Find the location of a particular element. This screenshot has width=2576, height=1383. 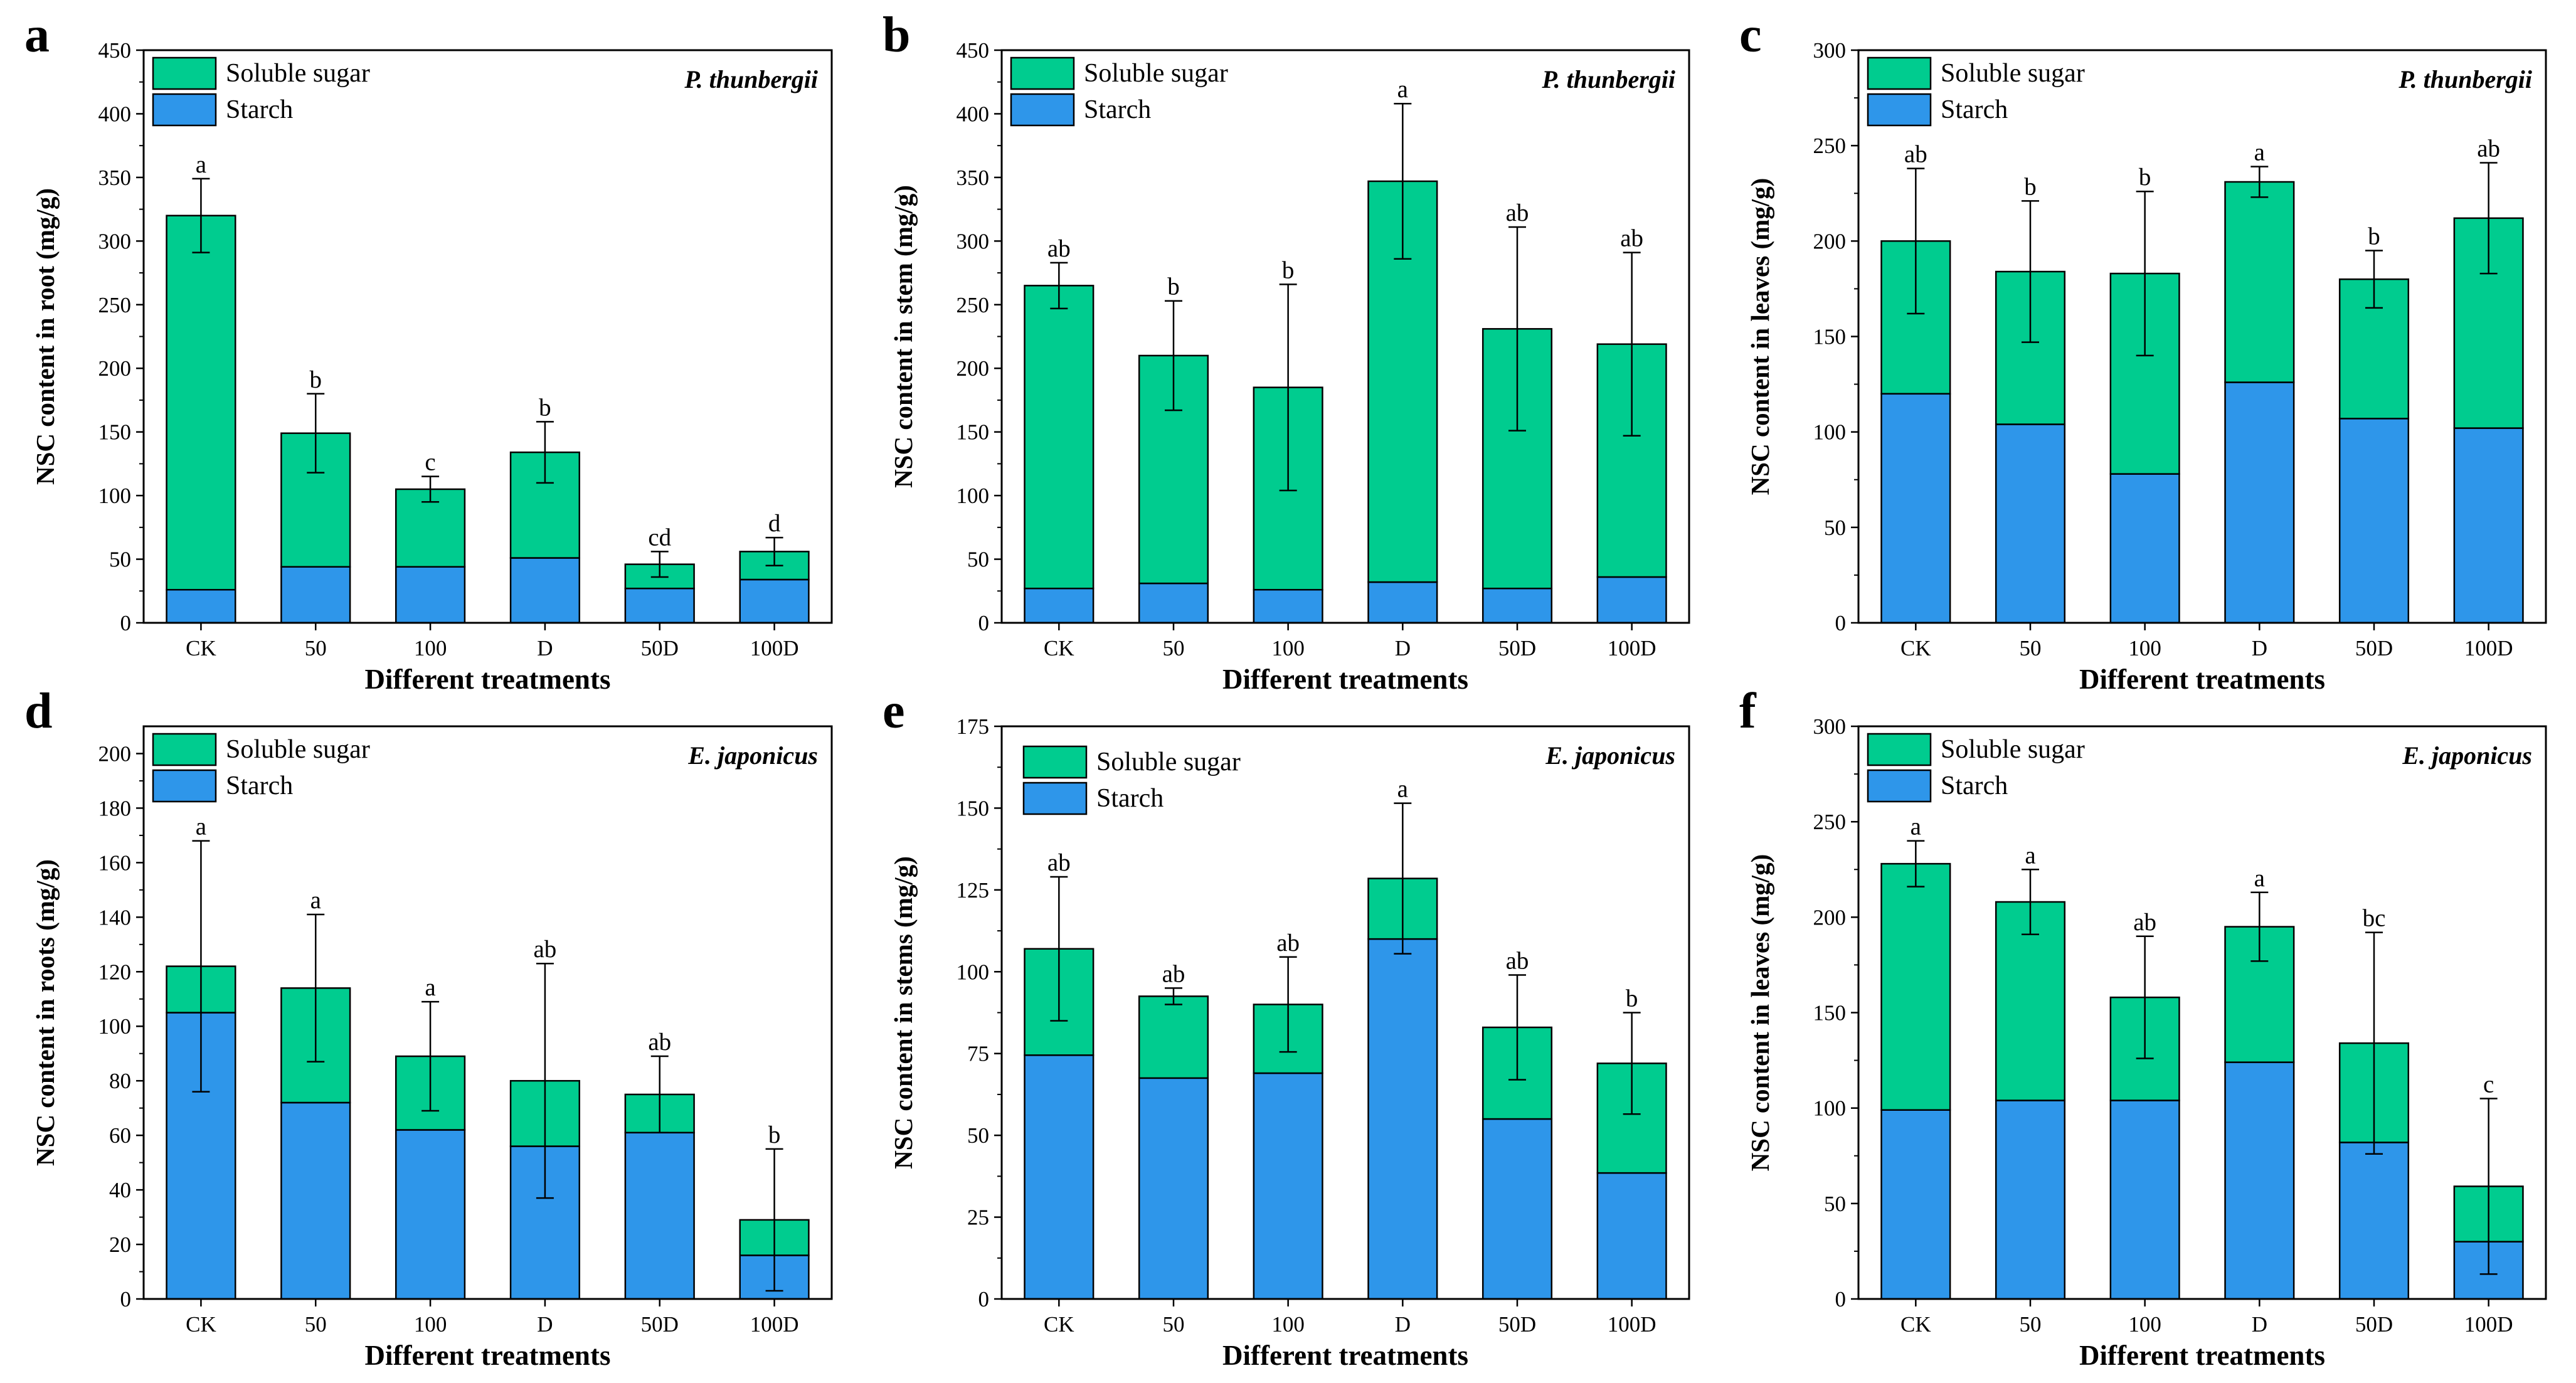

bar-starch-50D is located at coordinates (1517, 605).